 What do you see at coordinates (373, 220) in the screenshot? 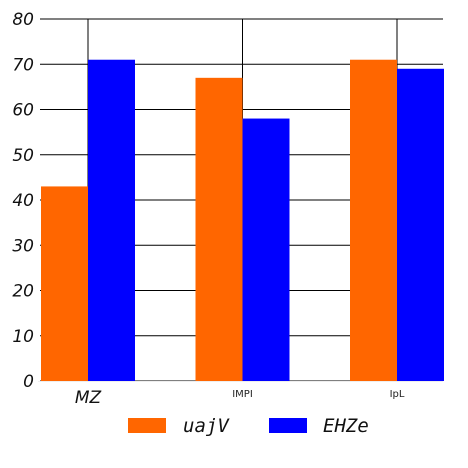
I see `bar-uajV-IpL` at bounding box center [373, 220].